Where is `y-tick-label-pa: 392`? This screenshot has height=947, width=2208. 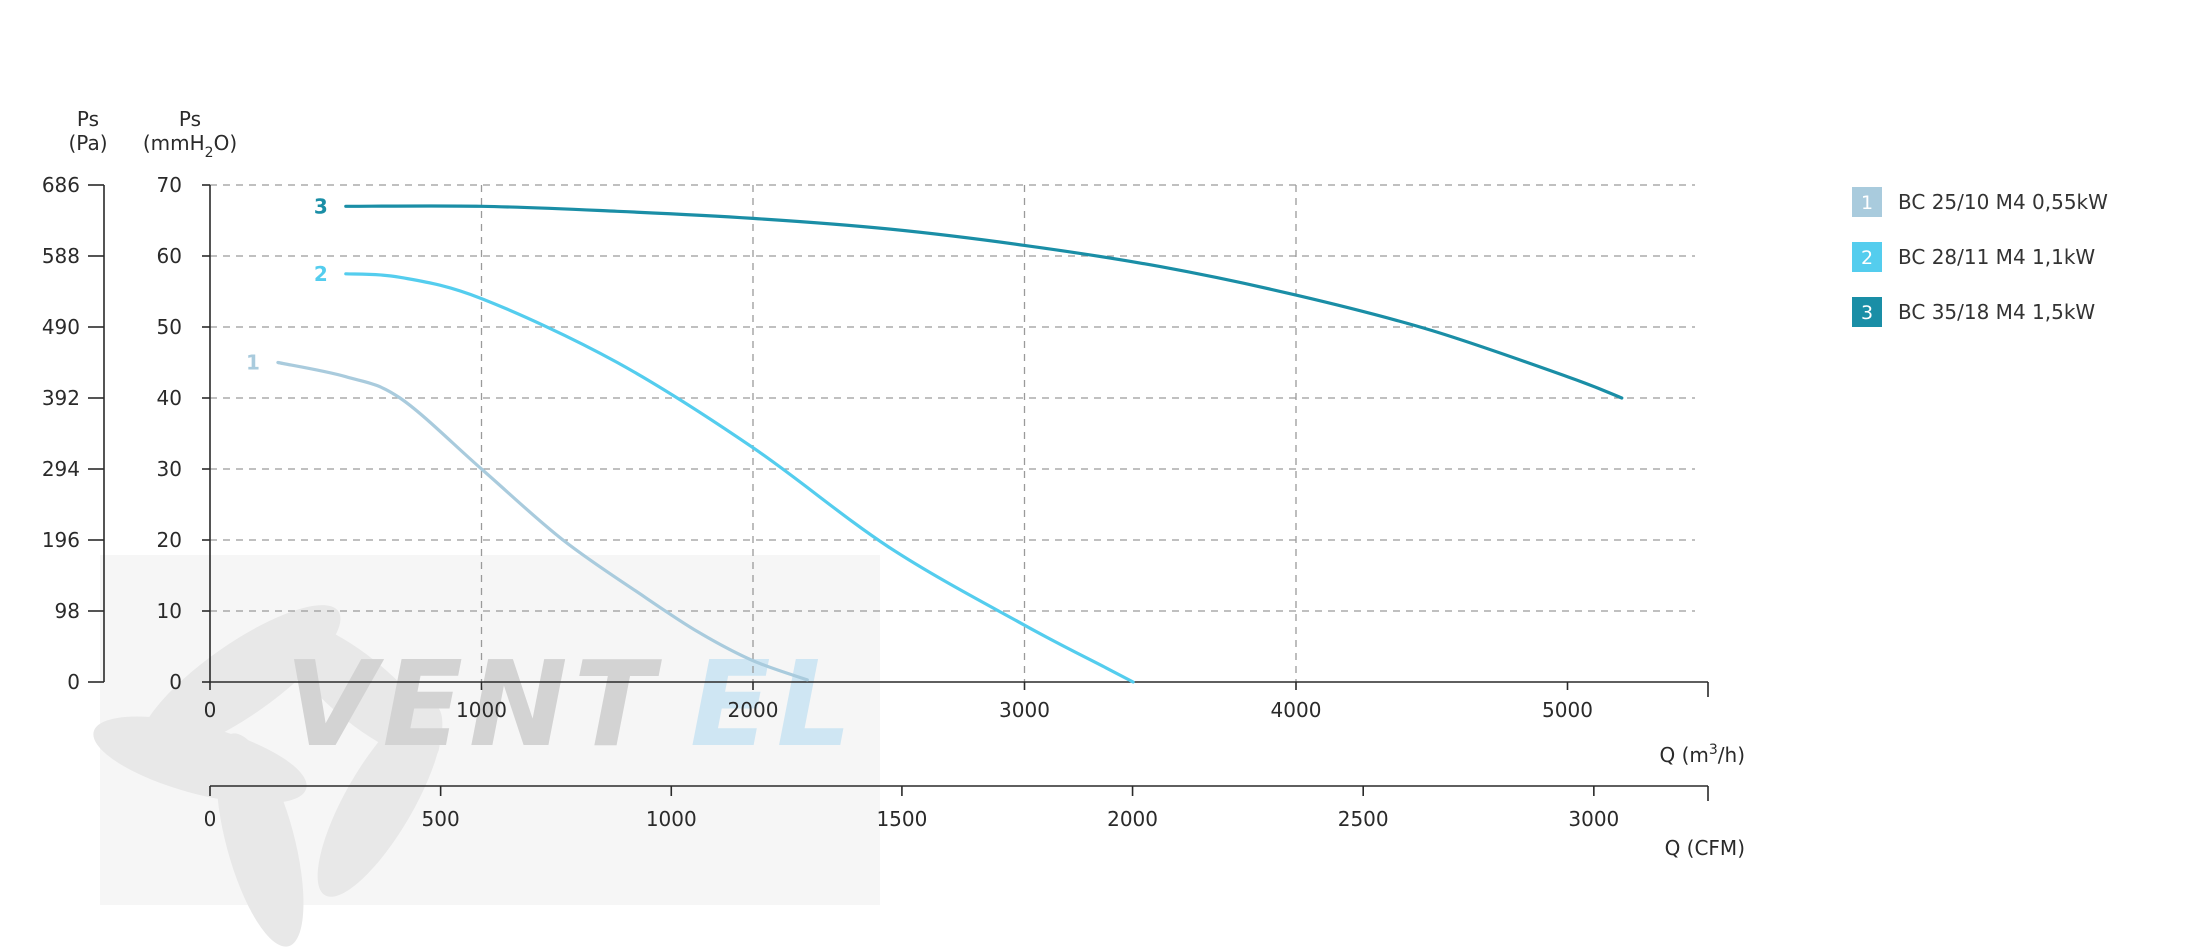
y-tick-label-pa: 392 is located at coordinates (61, 398).